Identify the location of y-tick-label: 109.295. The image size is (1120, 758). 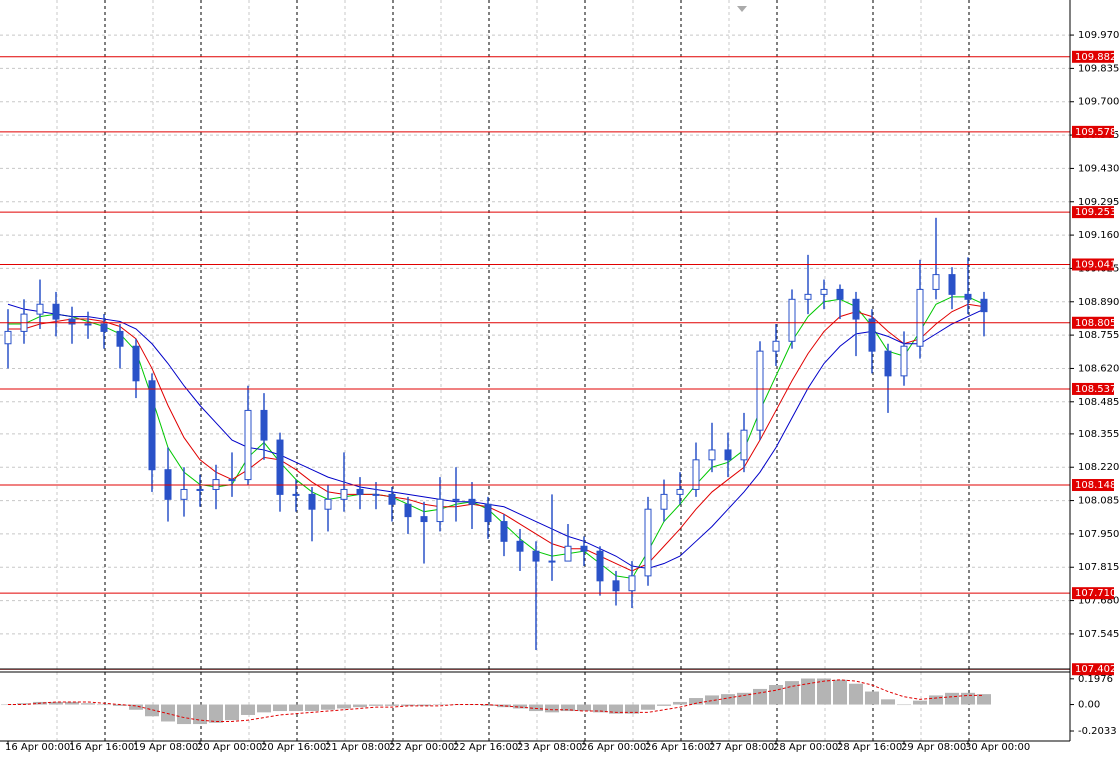
(1098, 202).